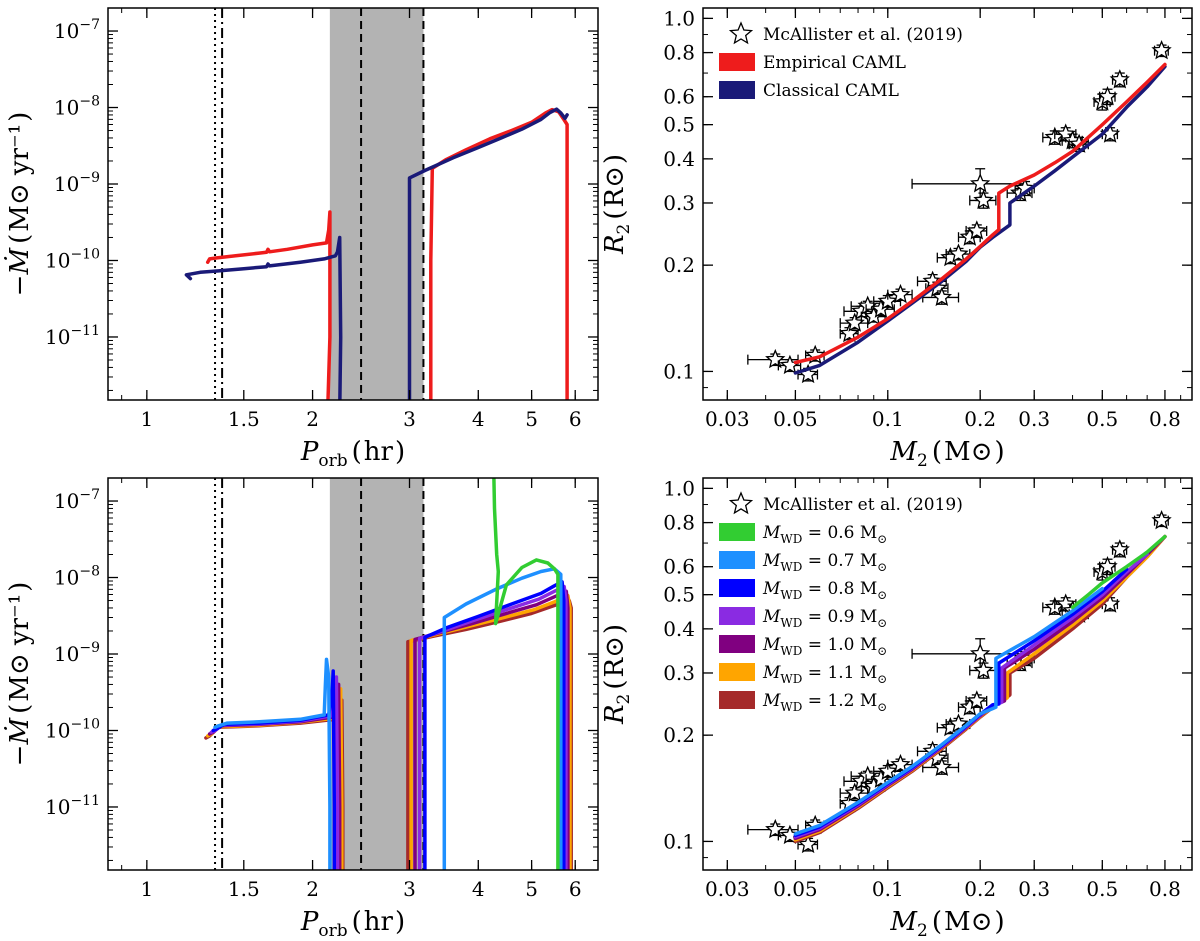 This screenshot has height=941, width=1200. I want to click on label-part: = 1.2 M, so click(839, 701).